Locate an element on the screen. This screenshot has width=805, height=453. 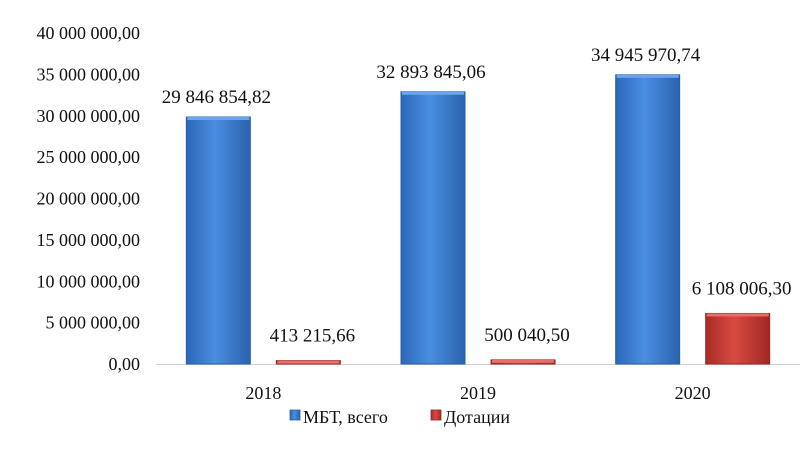
y-tick-label: 5 000 000,00 is located at coordinates (93, 323).